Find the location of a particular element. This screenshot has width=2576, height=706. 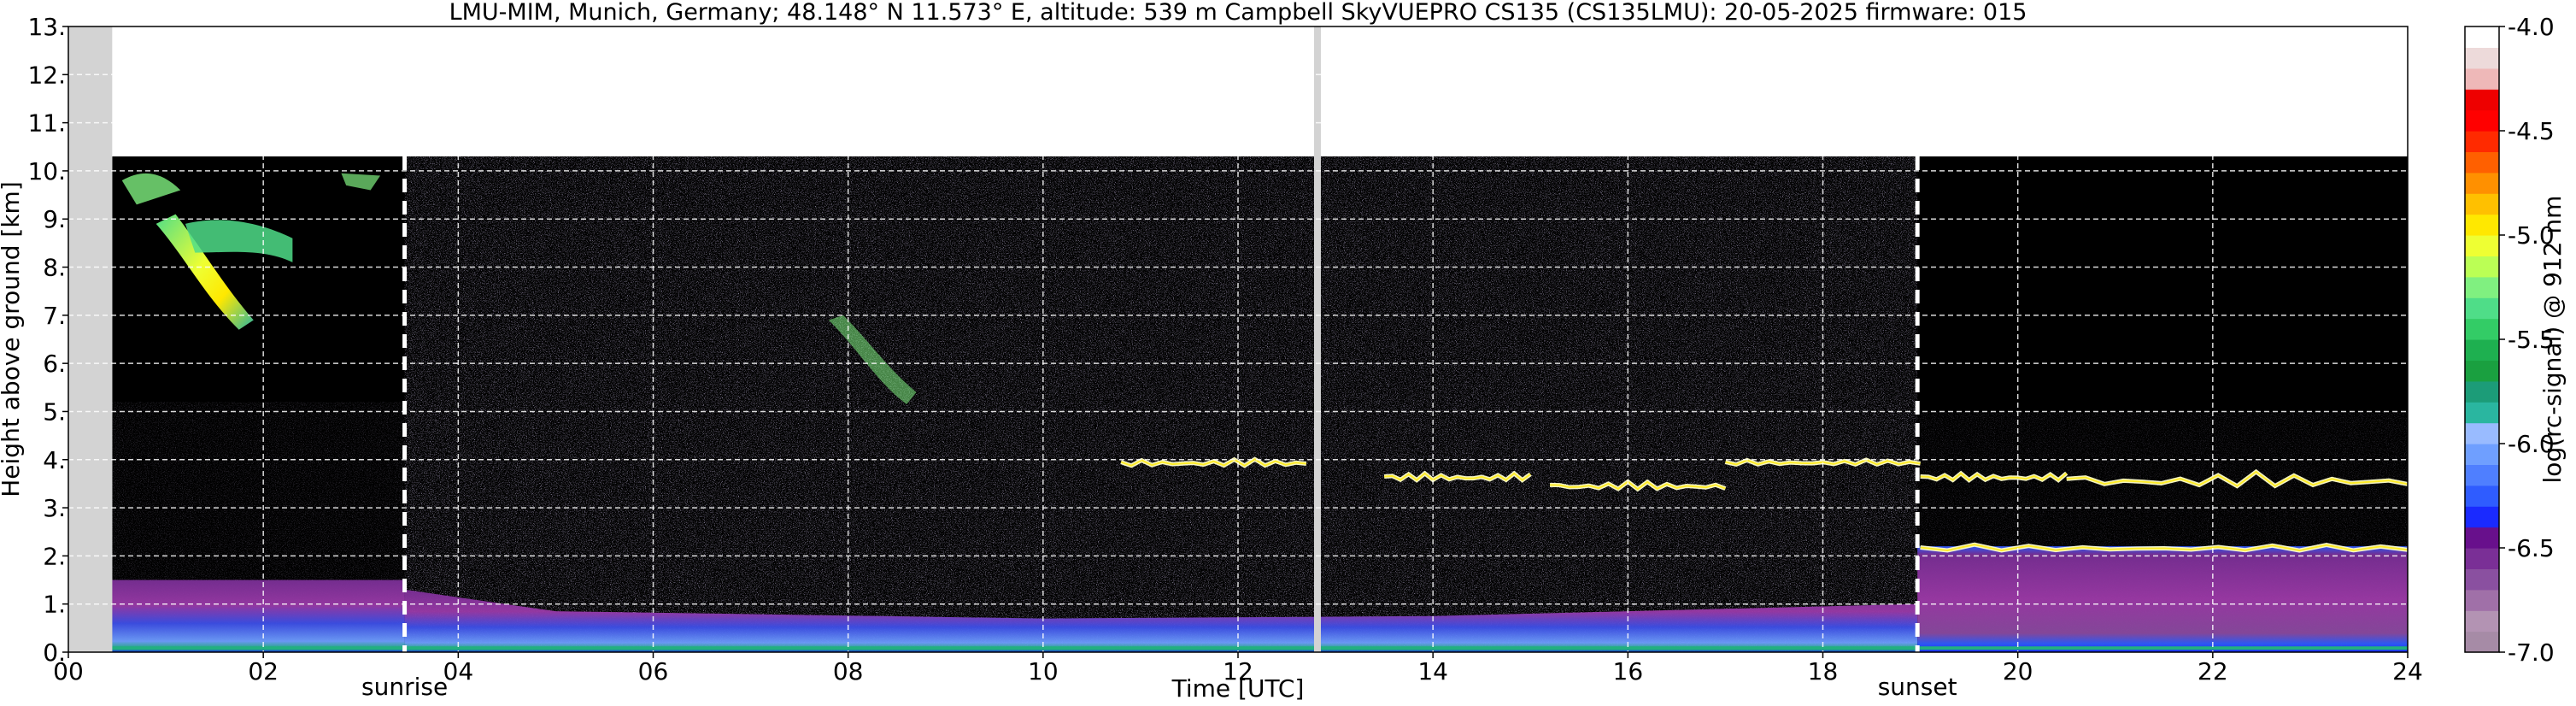

colorbar-tick-label: -4.5 is located at coordinates (2531, 131).